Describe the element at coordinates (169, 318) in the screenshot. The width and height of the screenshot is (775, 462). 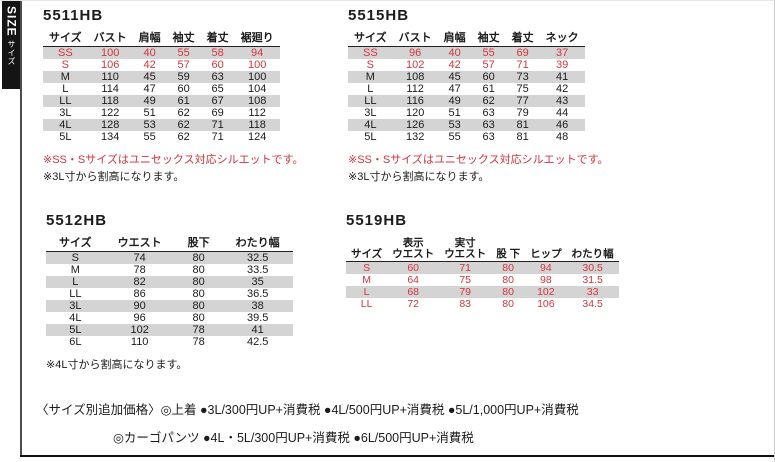
I see `table-row: 4L 96 80 39.5` at that location.